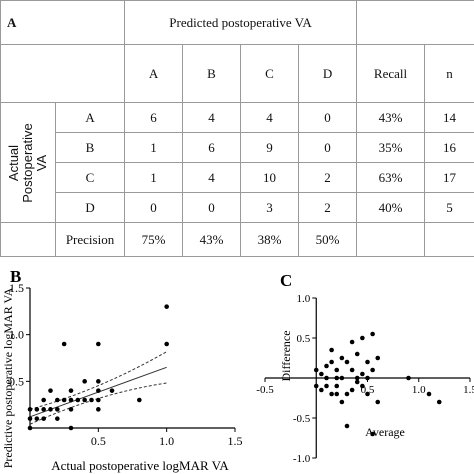 The height and width of the screenshot is (474, 474). I want to click on col-header: n, so click(449, 73).